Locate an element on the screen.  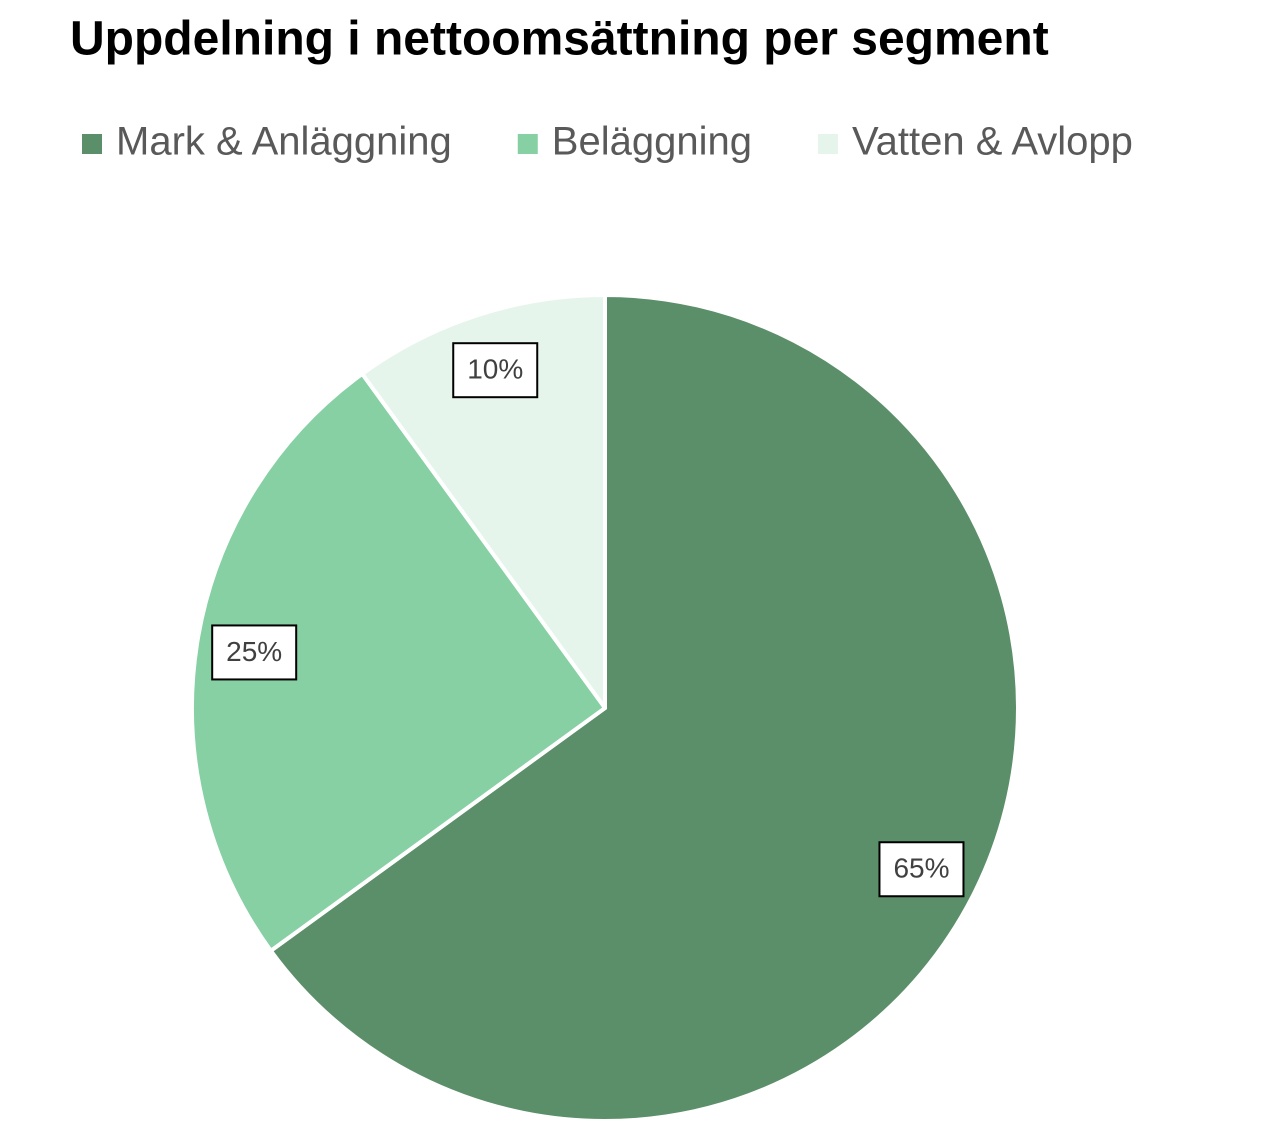
legend-label: Beläggning is located at coordinates (652, 142).